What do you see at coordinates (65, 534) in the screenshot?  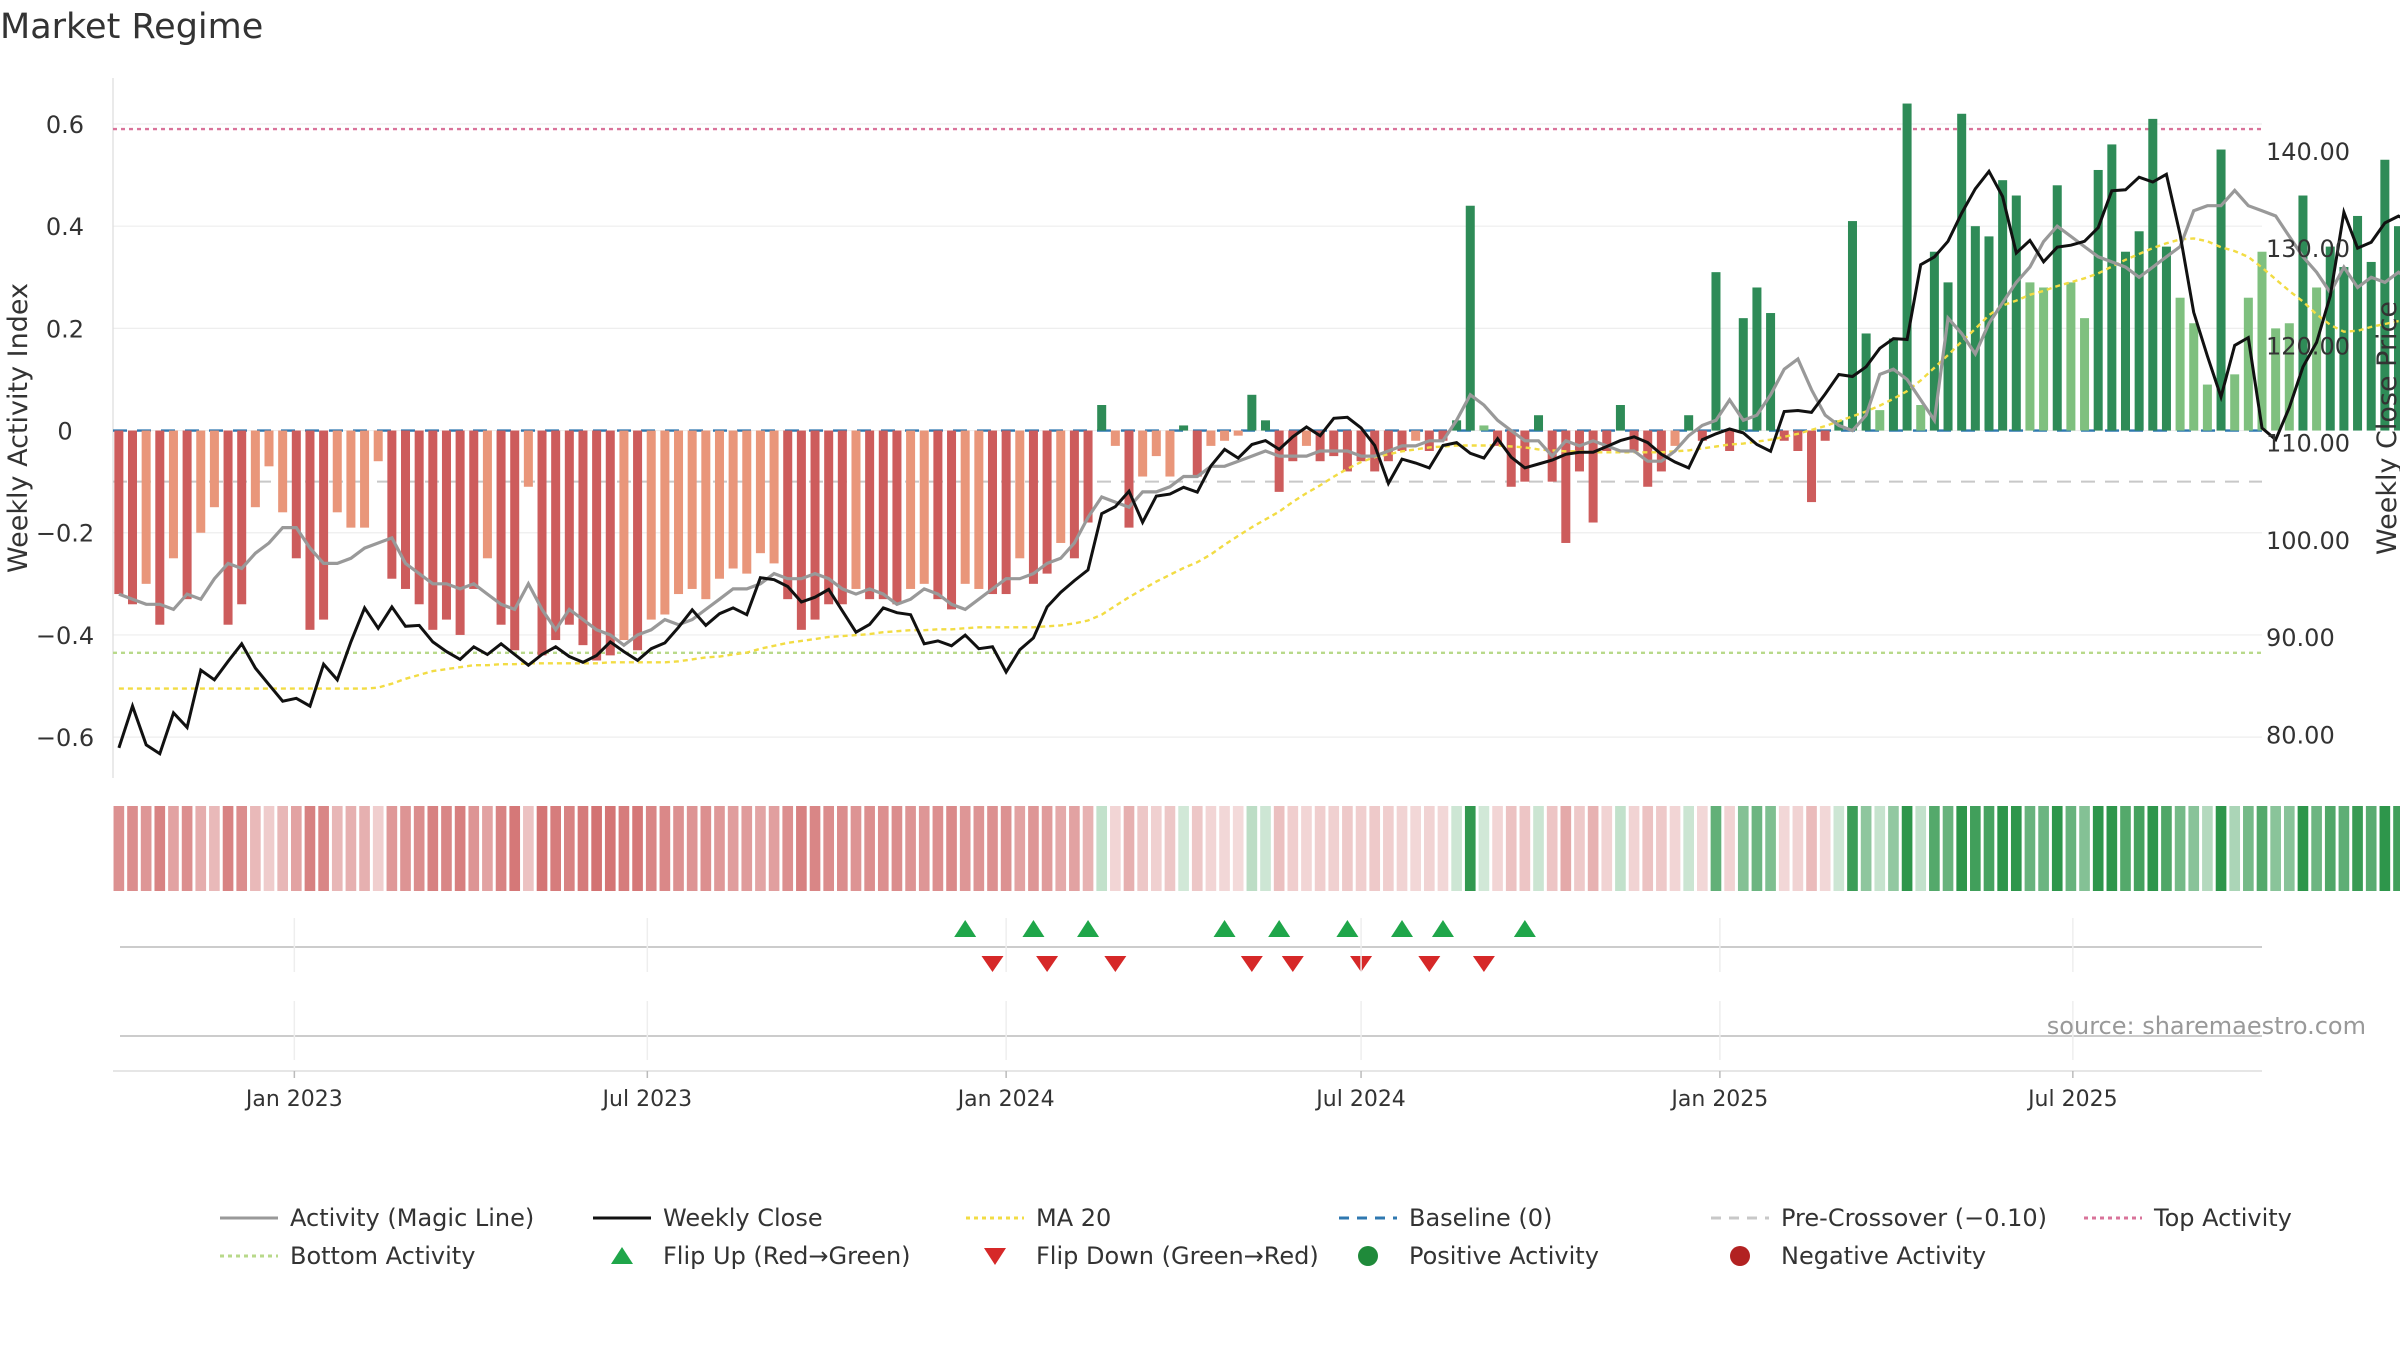 I see `y-left-tick-label: −0.2` at bounding box center [65, 534].